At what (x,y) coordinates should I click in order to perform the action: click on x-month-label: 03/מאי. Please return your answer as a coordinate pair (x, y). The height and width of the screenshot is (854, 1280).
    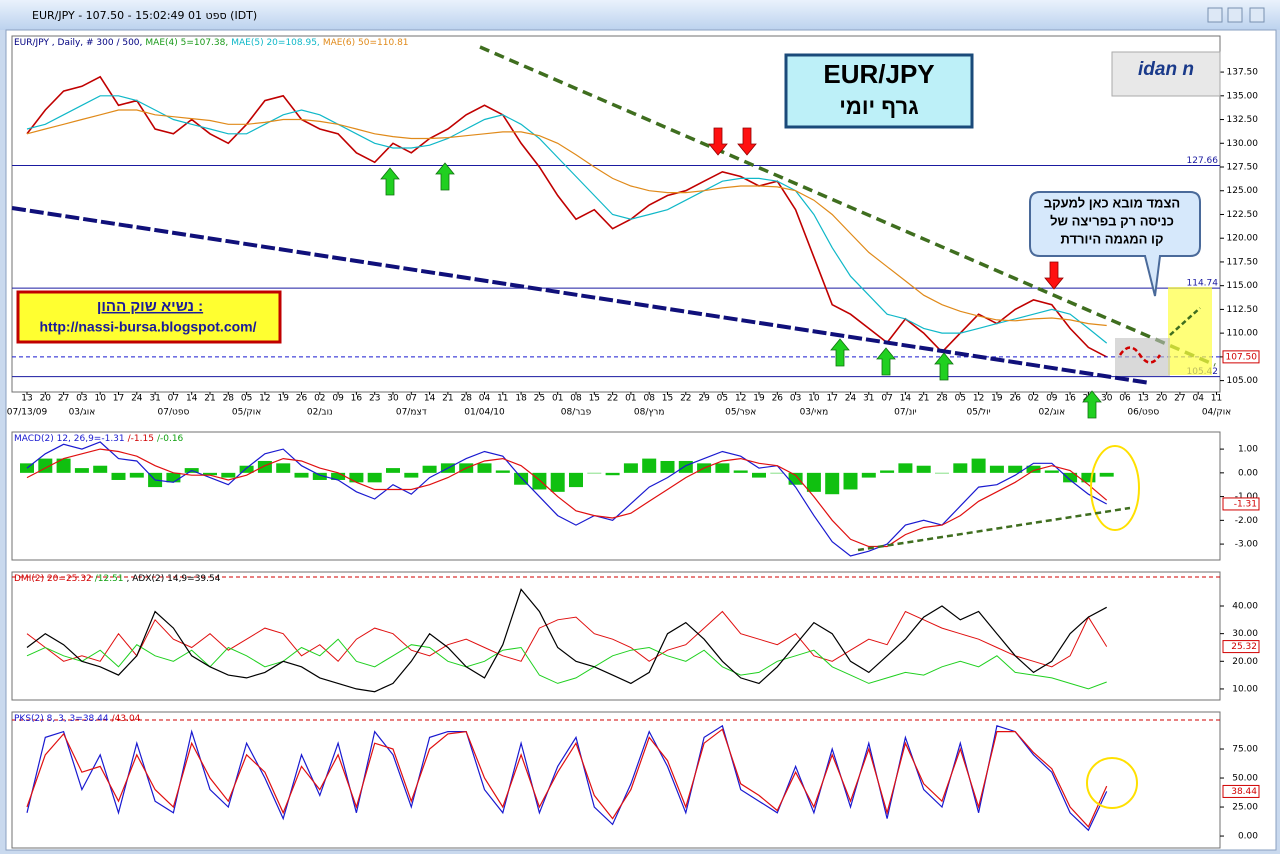
    Looking at the image, I should click on (814, 413).